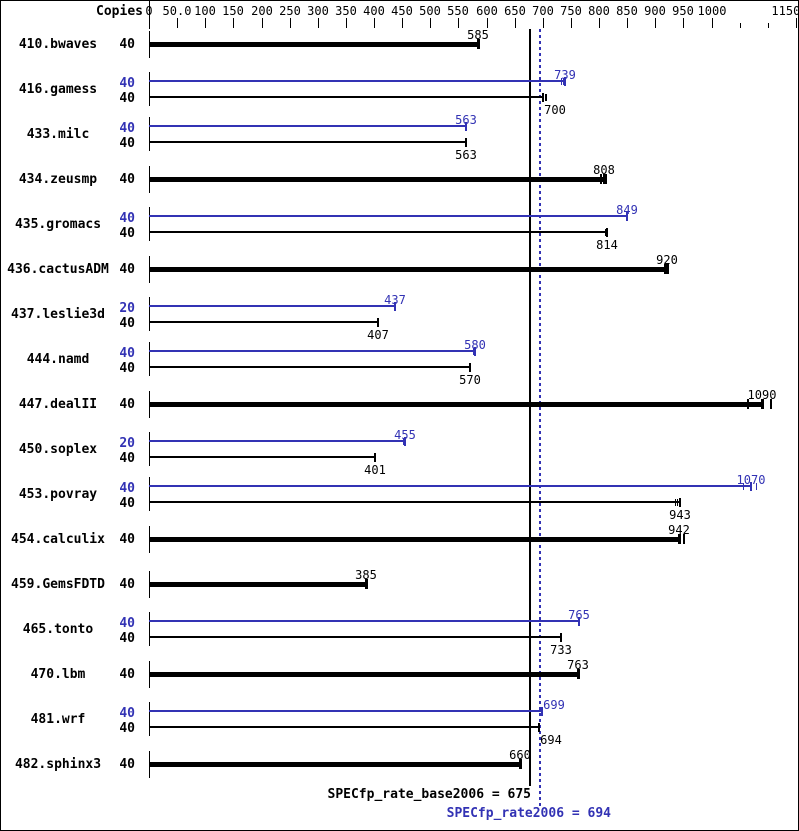 The height and width of the screenshot is (831, 799). I want to click on axis-tick-label: 1000, so click(712, 11).